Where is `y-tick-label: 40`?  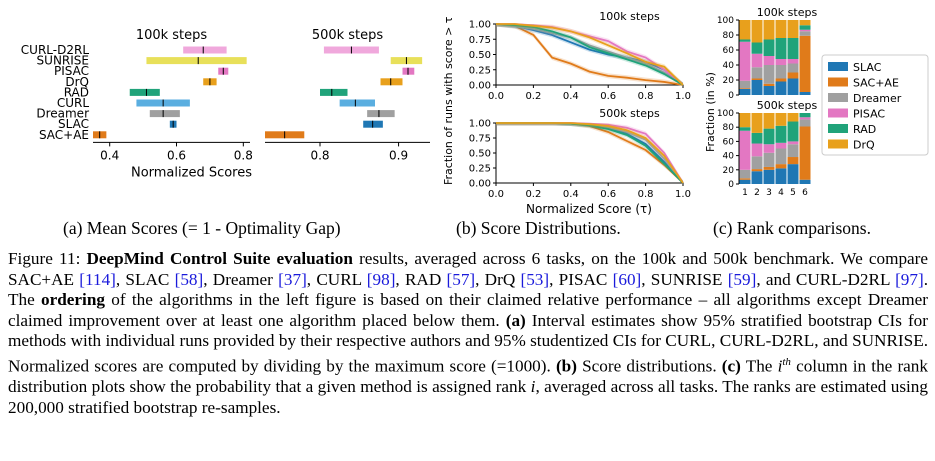
y-tick-label: 40 is located at coordinates (729, 157).